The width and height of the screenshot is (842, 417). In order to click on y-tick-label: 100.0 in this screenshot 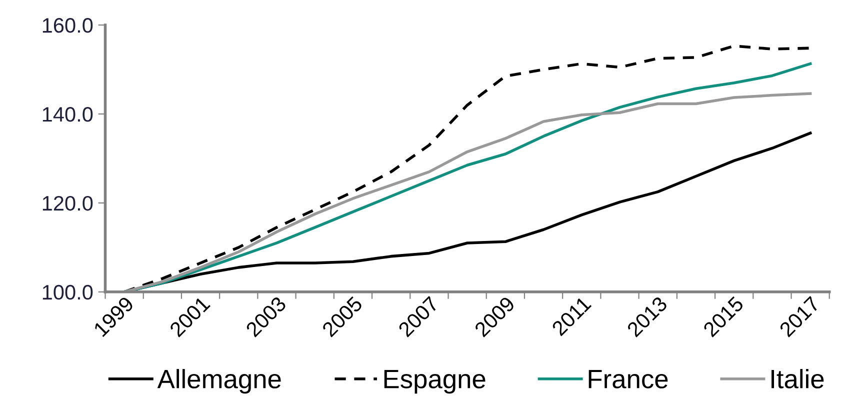, I will do `click(67, 292)`.